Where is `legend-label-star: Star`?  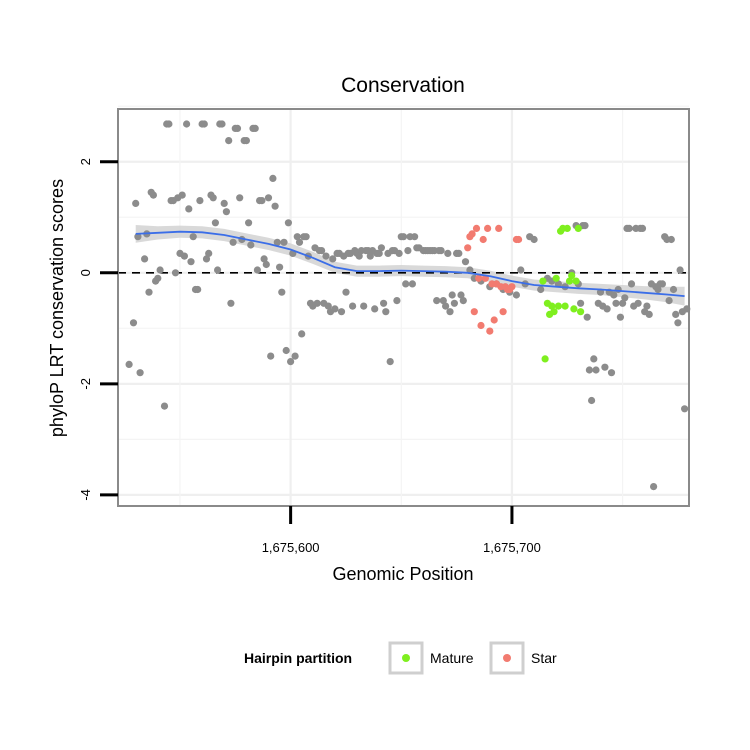
legend-label-star: Star is located at coordinates (544, 658).